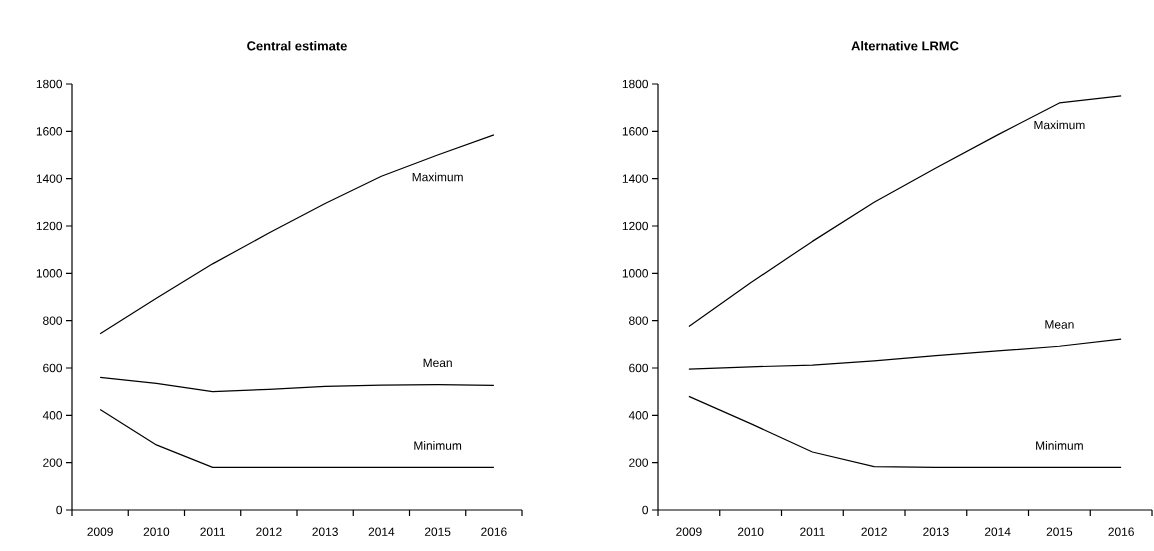 This screenshot has height=551, width=1154. Describe the element at coordinates (905, 45) in the screenshot. I see `chart-title: Alternative LRMC` at that location.